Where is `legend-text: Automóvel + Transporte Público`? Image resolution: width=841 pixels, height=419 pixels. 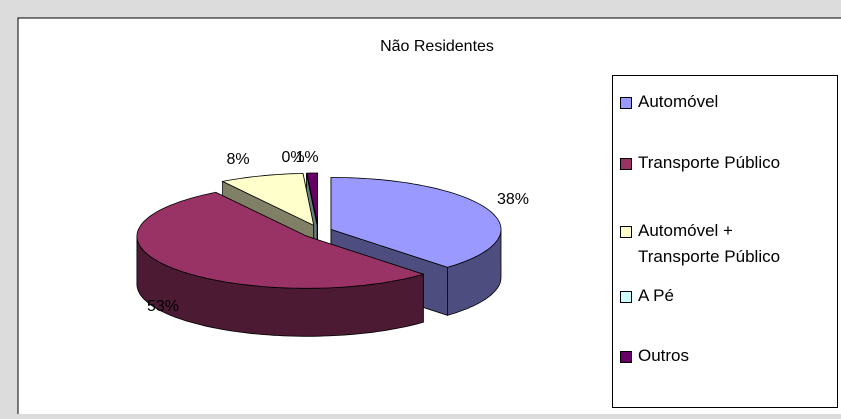
legend-text: Automóvel + Transporte Público is located at coordinates (709, 243).